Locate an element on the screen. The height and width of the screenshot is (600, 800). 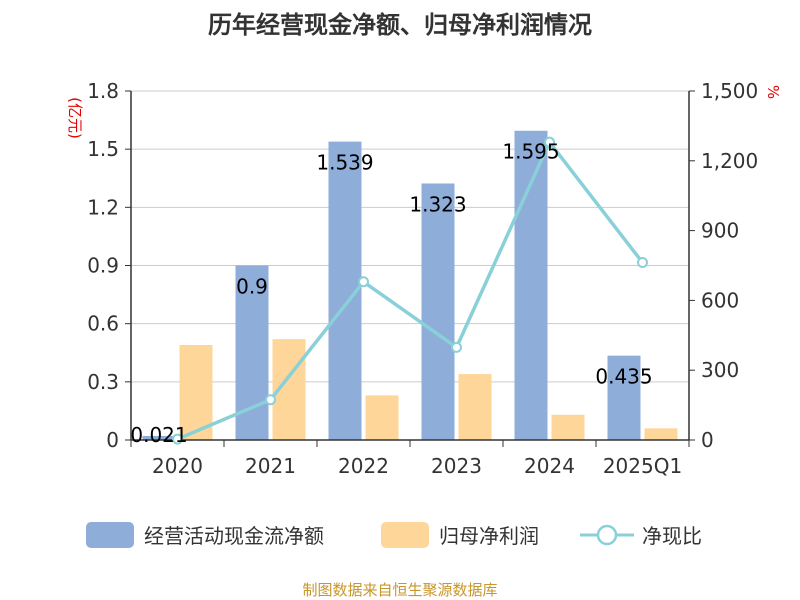
x-tick-label: 2025Q1 is located at coordinates (642, 466).